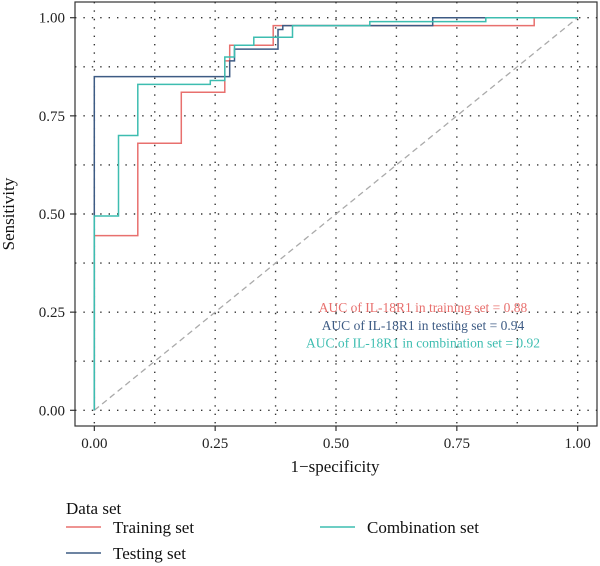  I want to click on legend-label-training-set: Training set, so click(153, 527).